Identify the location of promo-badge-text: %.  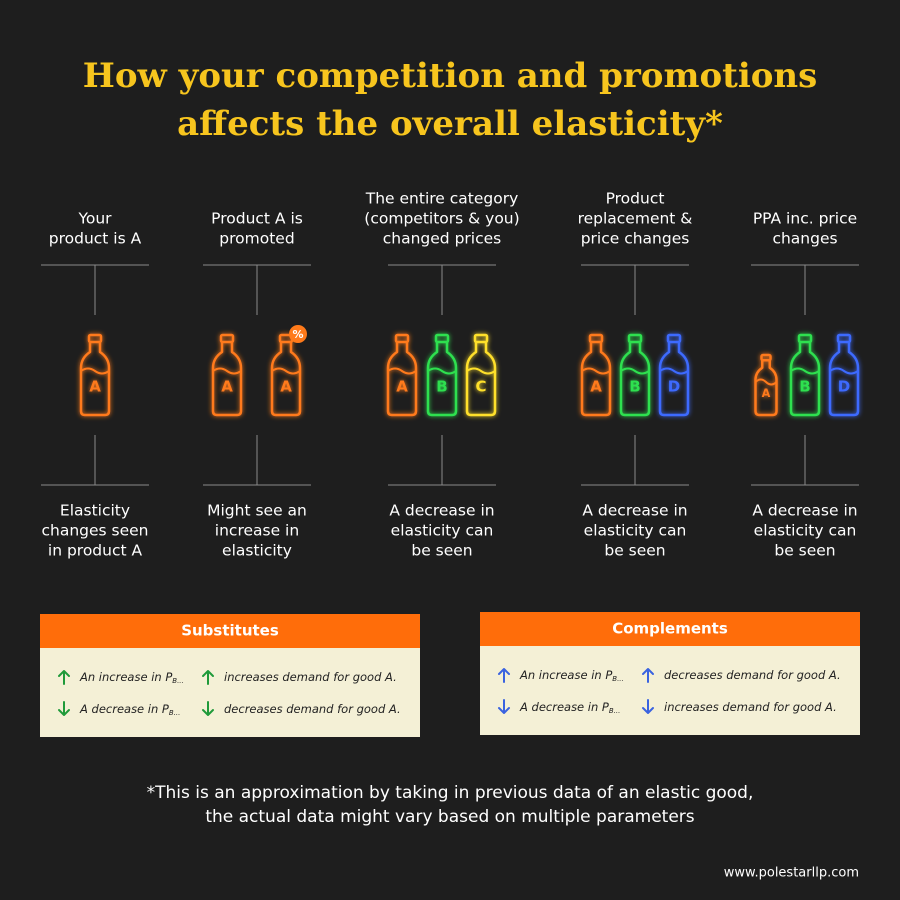
(297, 334).